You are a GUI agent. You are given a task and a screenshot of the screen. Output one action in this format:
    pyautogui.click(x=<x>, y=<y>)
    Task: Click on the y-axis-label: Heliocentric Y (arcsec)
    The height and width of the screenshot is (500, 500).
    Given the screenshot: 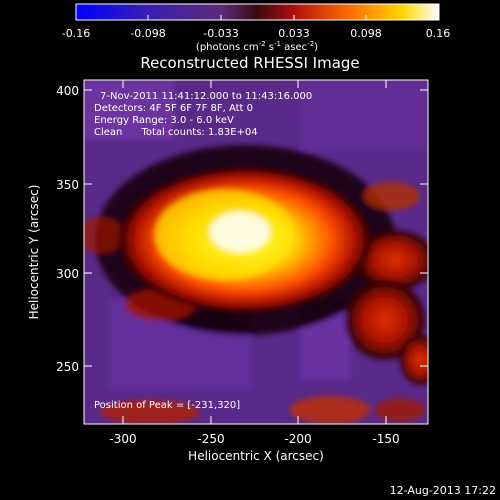 What is the action you would take?
    pyautogui.click(x=34, y=252)
    